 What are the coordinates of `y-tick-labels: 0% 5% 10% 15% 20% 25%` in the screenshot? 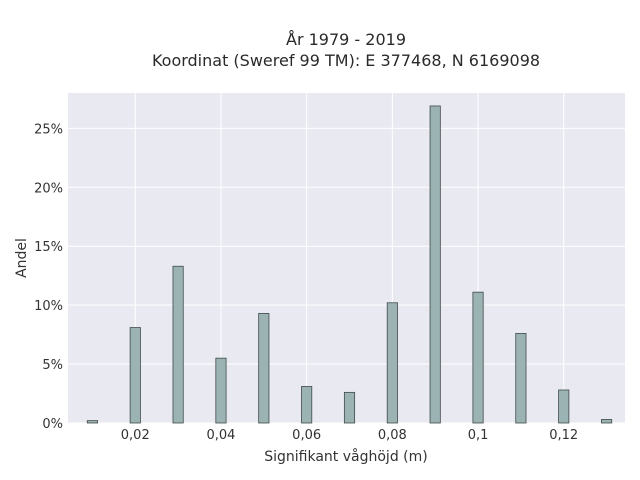 It's located at (48, 277).